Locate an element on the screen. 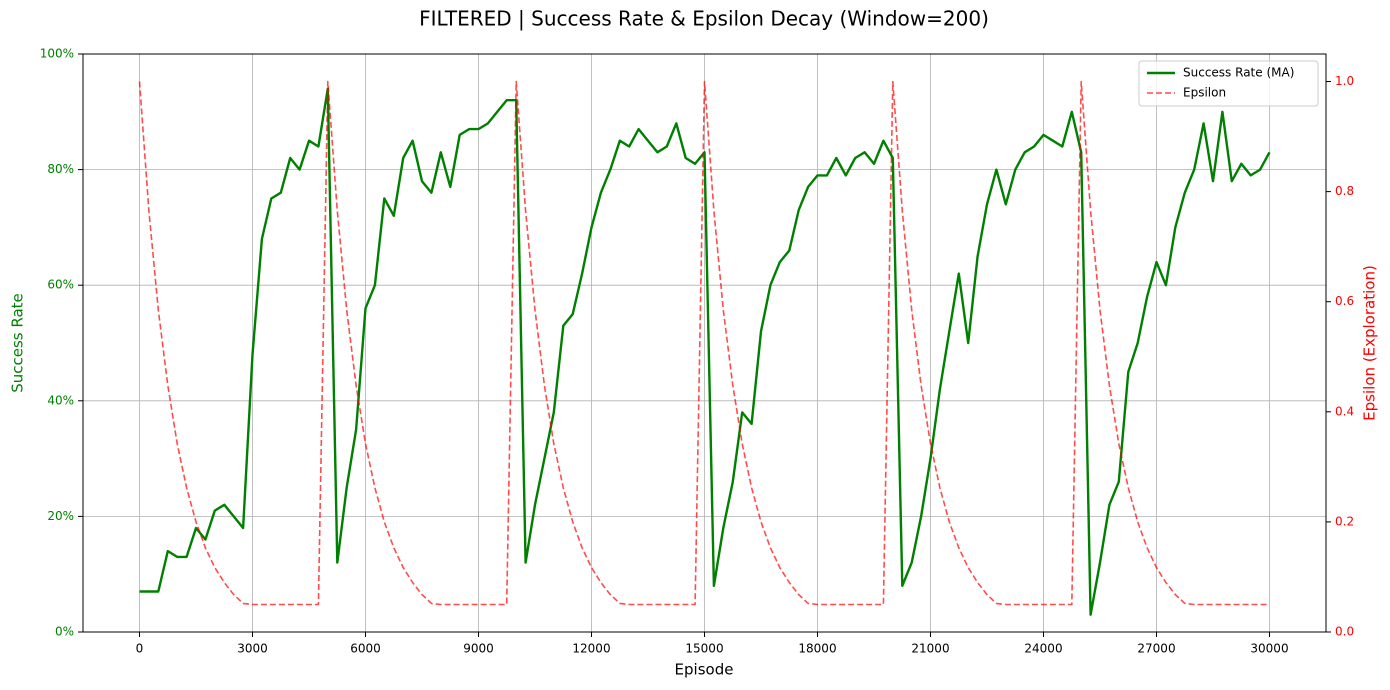 The width and height of the screenshot is (1390, 690). x-tick-label: 30000 is located at coordinates (1269, 649).